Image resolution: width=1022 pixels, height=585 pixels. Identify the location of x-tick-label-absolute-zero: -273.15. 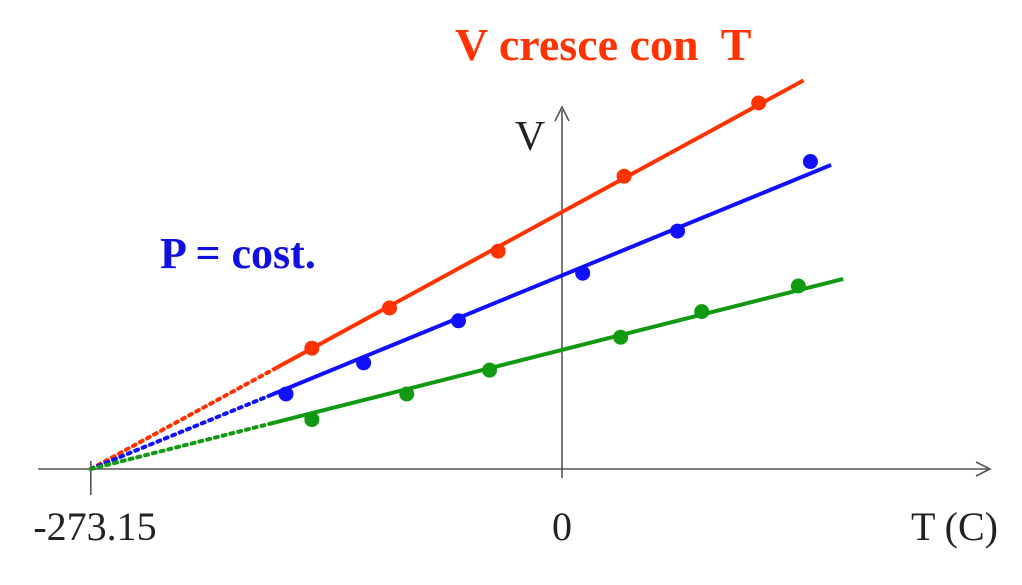
(94, 526).